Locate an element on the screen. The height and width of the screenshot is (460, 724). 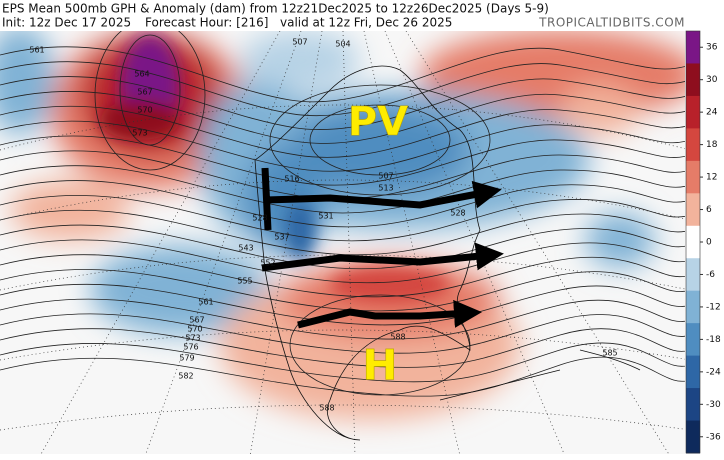
pv-annotation: PV is located at coordinates (378, 122).